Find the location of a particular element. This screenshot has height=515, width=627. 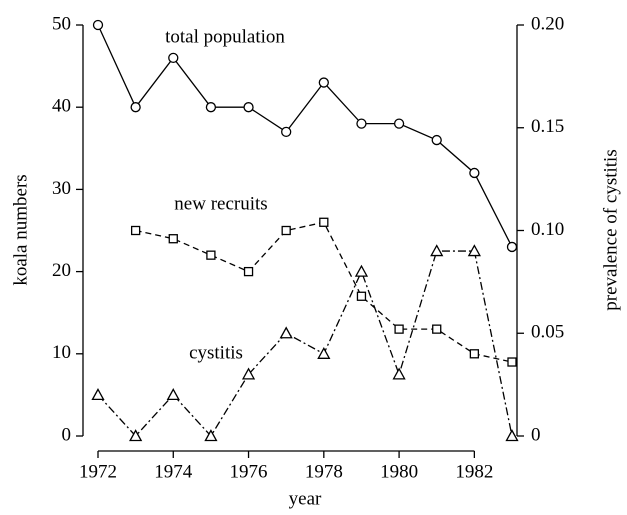

annotation: new recruits is located at coordinates (220, 203).